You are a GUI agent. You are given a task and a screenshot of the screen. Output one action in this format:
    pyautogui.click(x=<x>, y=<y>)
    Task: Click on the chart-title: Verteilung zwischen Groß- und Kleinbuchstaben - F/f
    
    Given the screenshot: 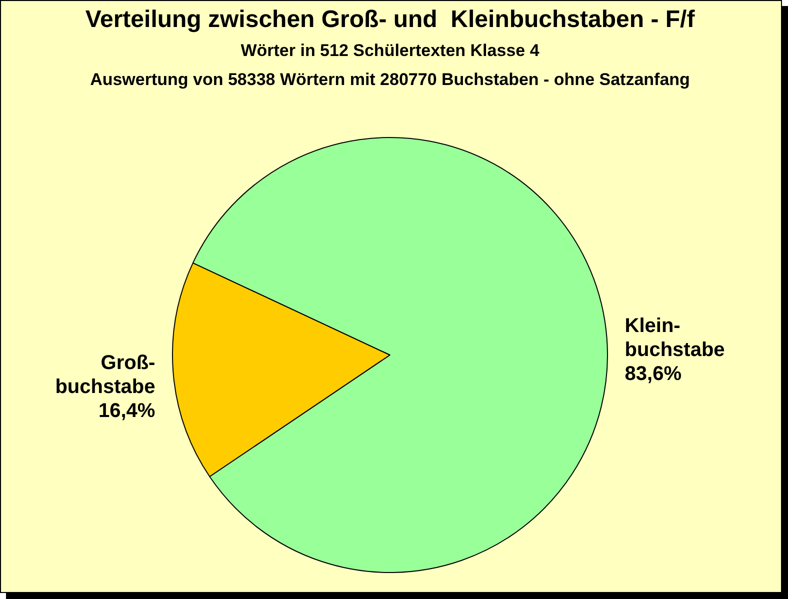 What is the action you would take?
    pyautogui.click(x=390, y=20)
    